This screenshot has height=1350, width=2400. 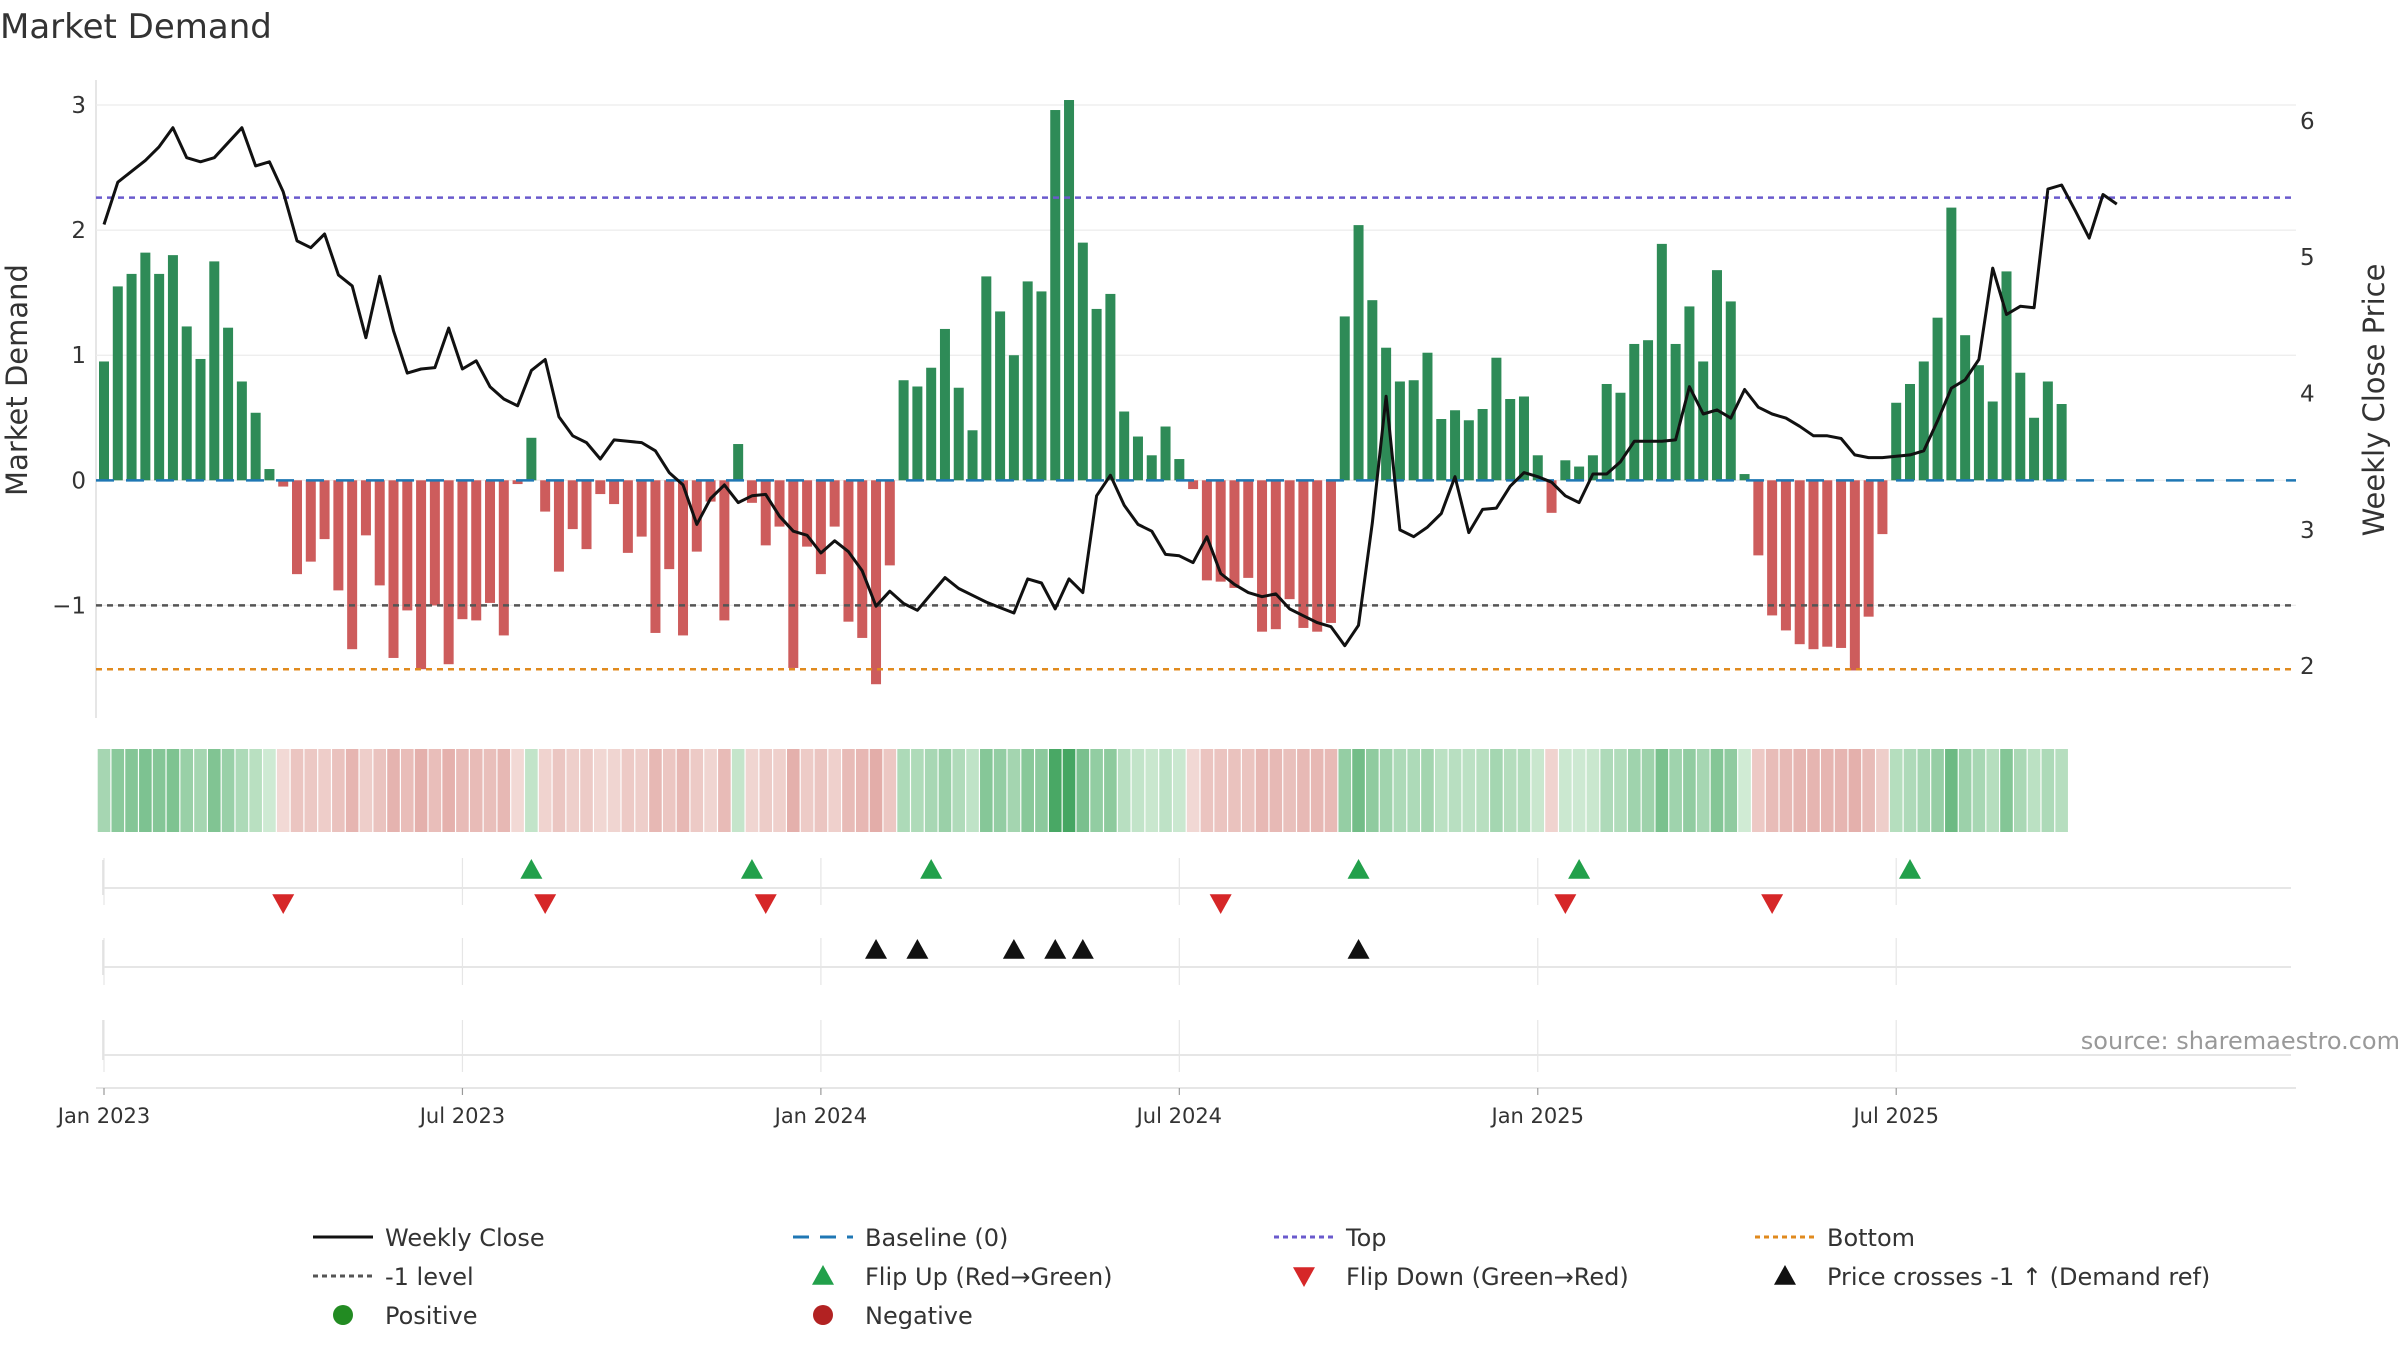 What do you see at coordinates (823, 1275) in the screenshot?
I see `legend-key-flip-up` at bounding box center [823, 1275].